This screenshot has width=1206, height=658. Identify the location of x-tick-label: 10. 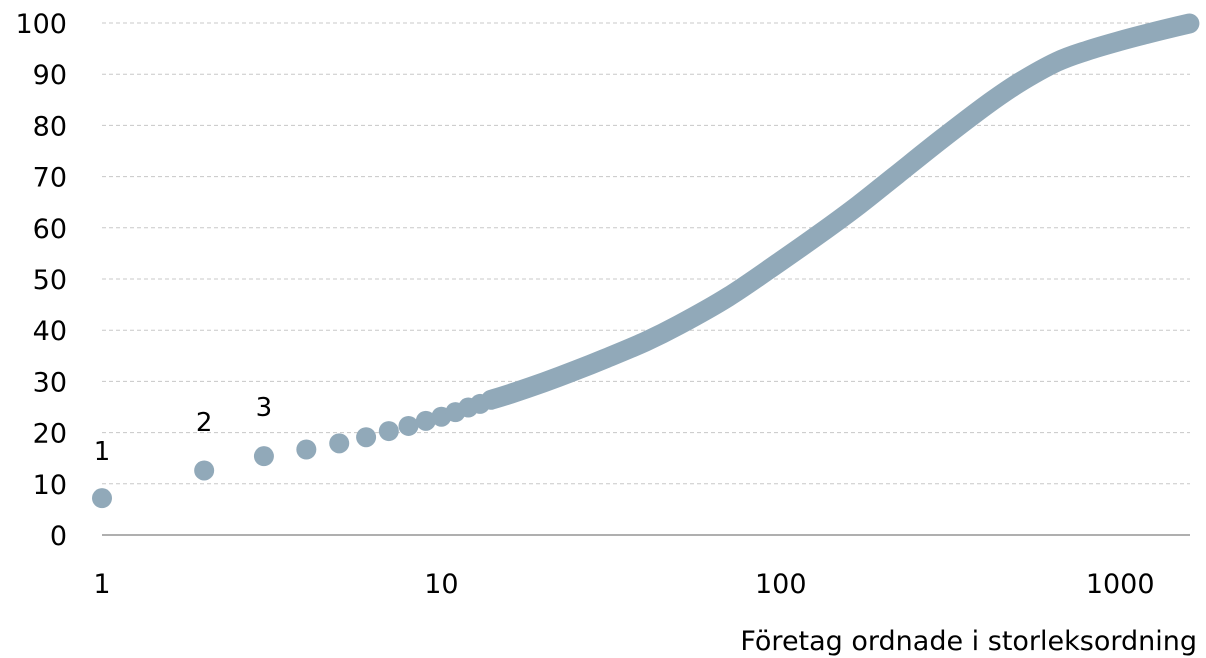
(441, 584).